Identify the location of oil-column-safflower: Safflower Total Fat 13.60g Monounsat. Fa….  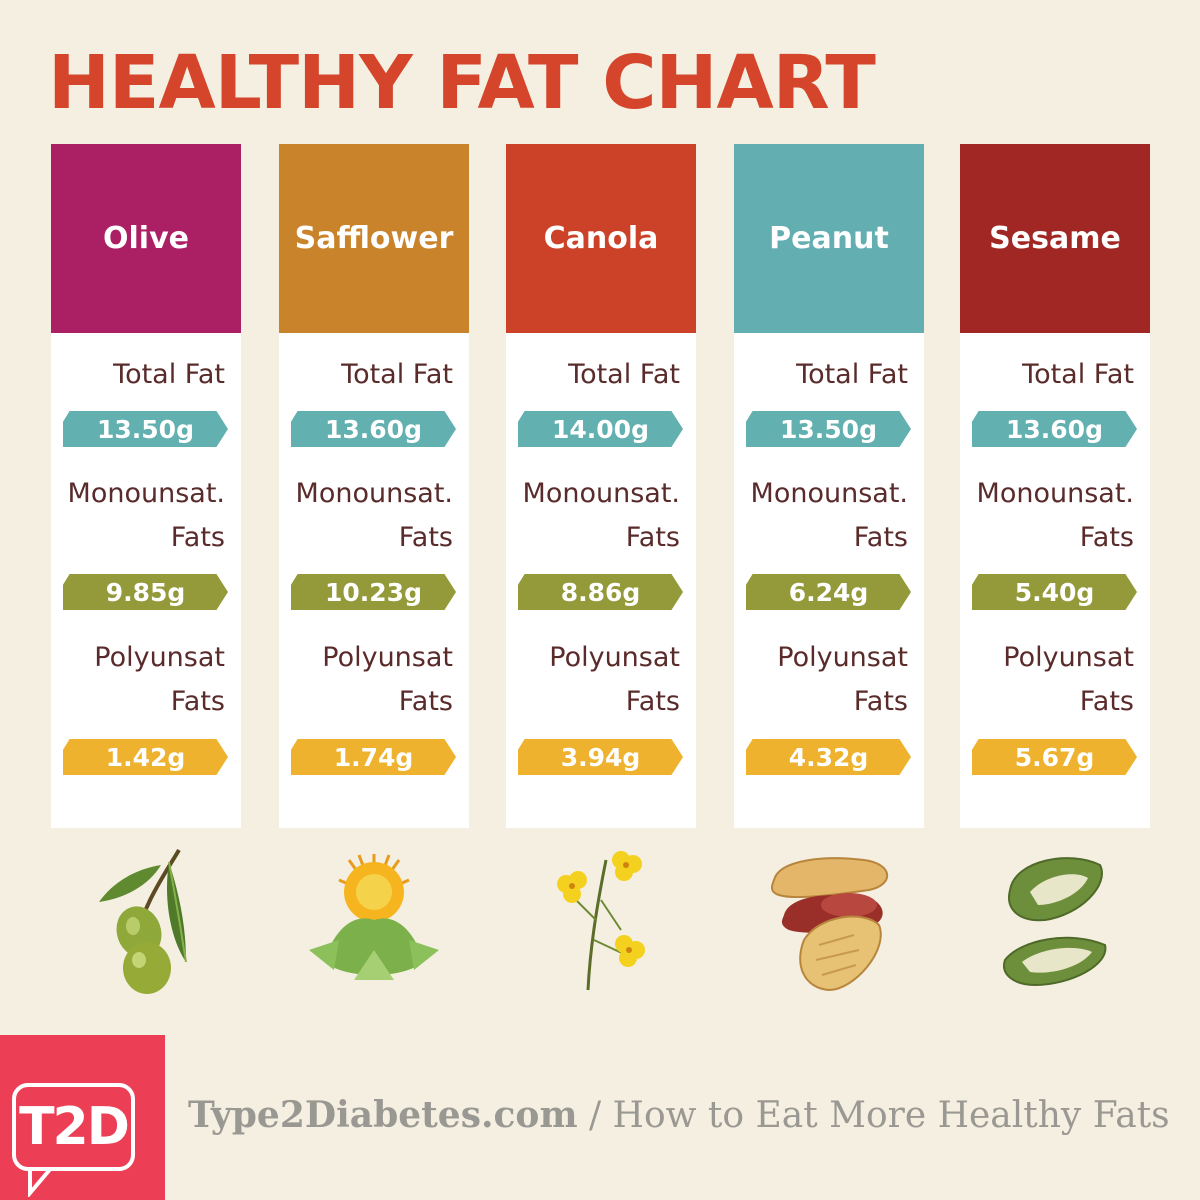
(374, 486).